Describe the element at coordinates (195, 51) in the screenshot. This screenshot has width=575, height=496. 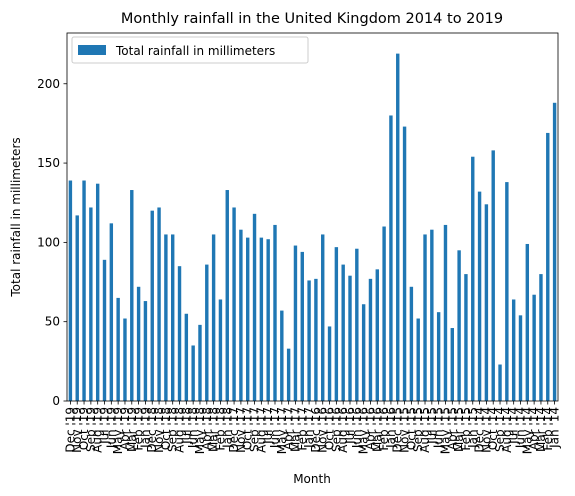
I see `legend-label: Total rainfall in millimeters` at that location.